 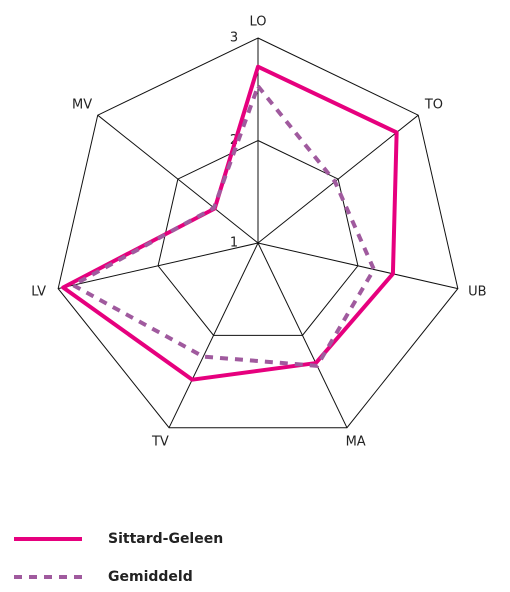 I want to click on category-label: MV, so click(x=82, y=105).